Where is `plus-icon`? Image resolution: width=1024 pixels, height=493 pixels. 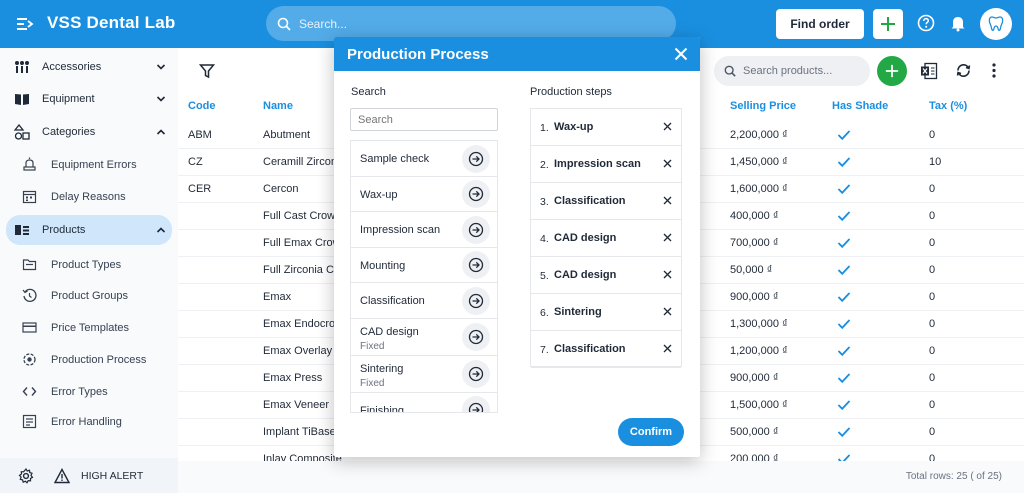
plus-icon is located at coordinates (892, 71).